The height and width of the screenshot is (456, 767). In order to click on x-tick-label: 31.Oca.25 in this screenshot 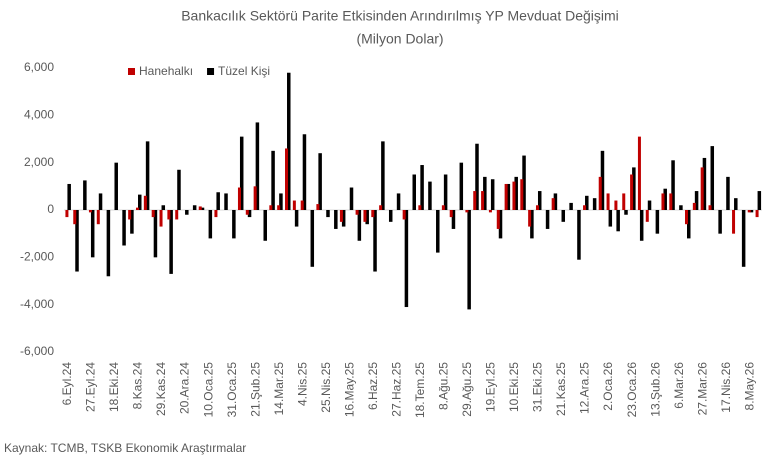, I will do `click(232, 390)`.